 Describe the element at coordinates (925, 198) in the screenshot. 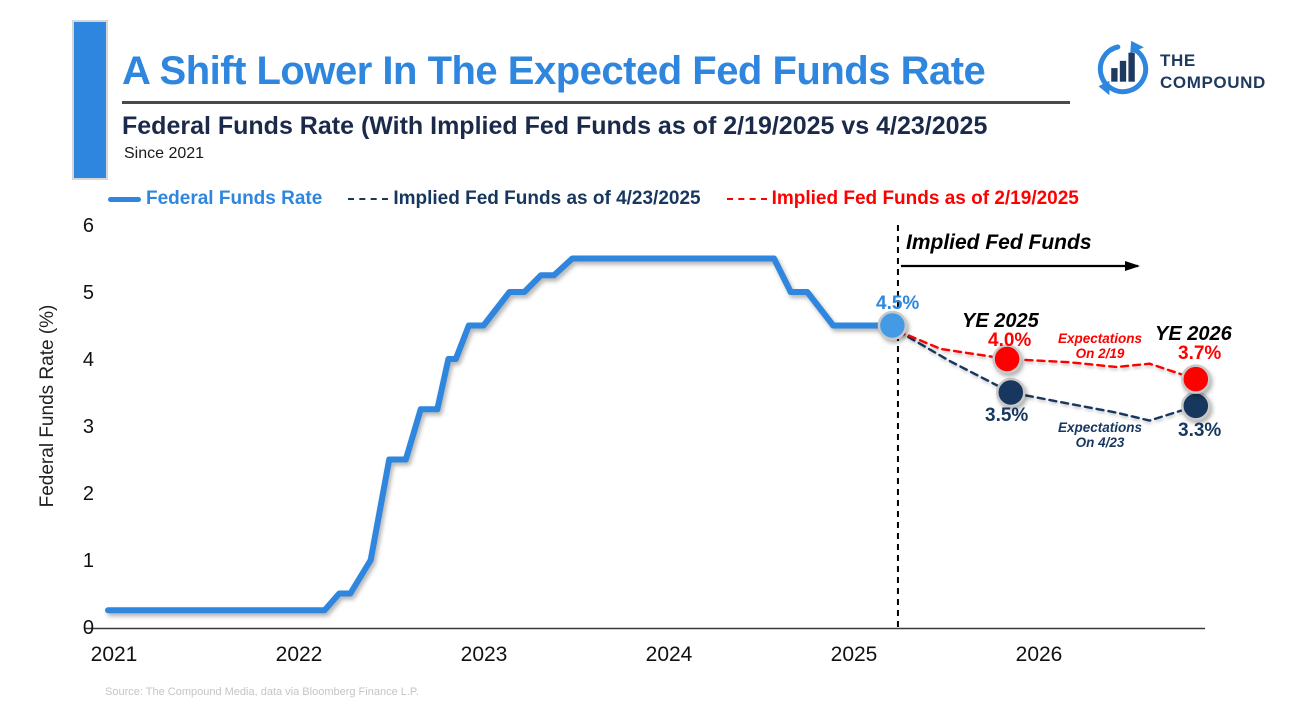

I see `legend-label: Implied Fed Funds as of 2/19/2025` at that location.